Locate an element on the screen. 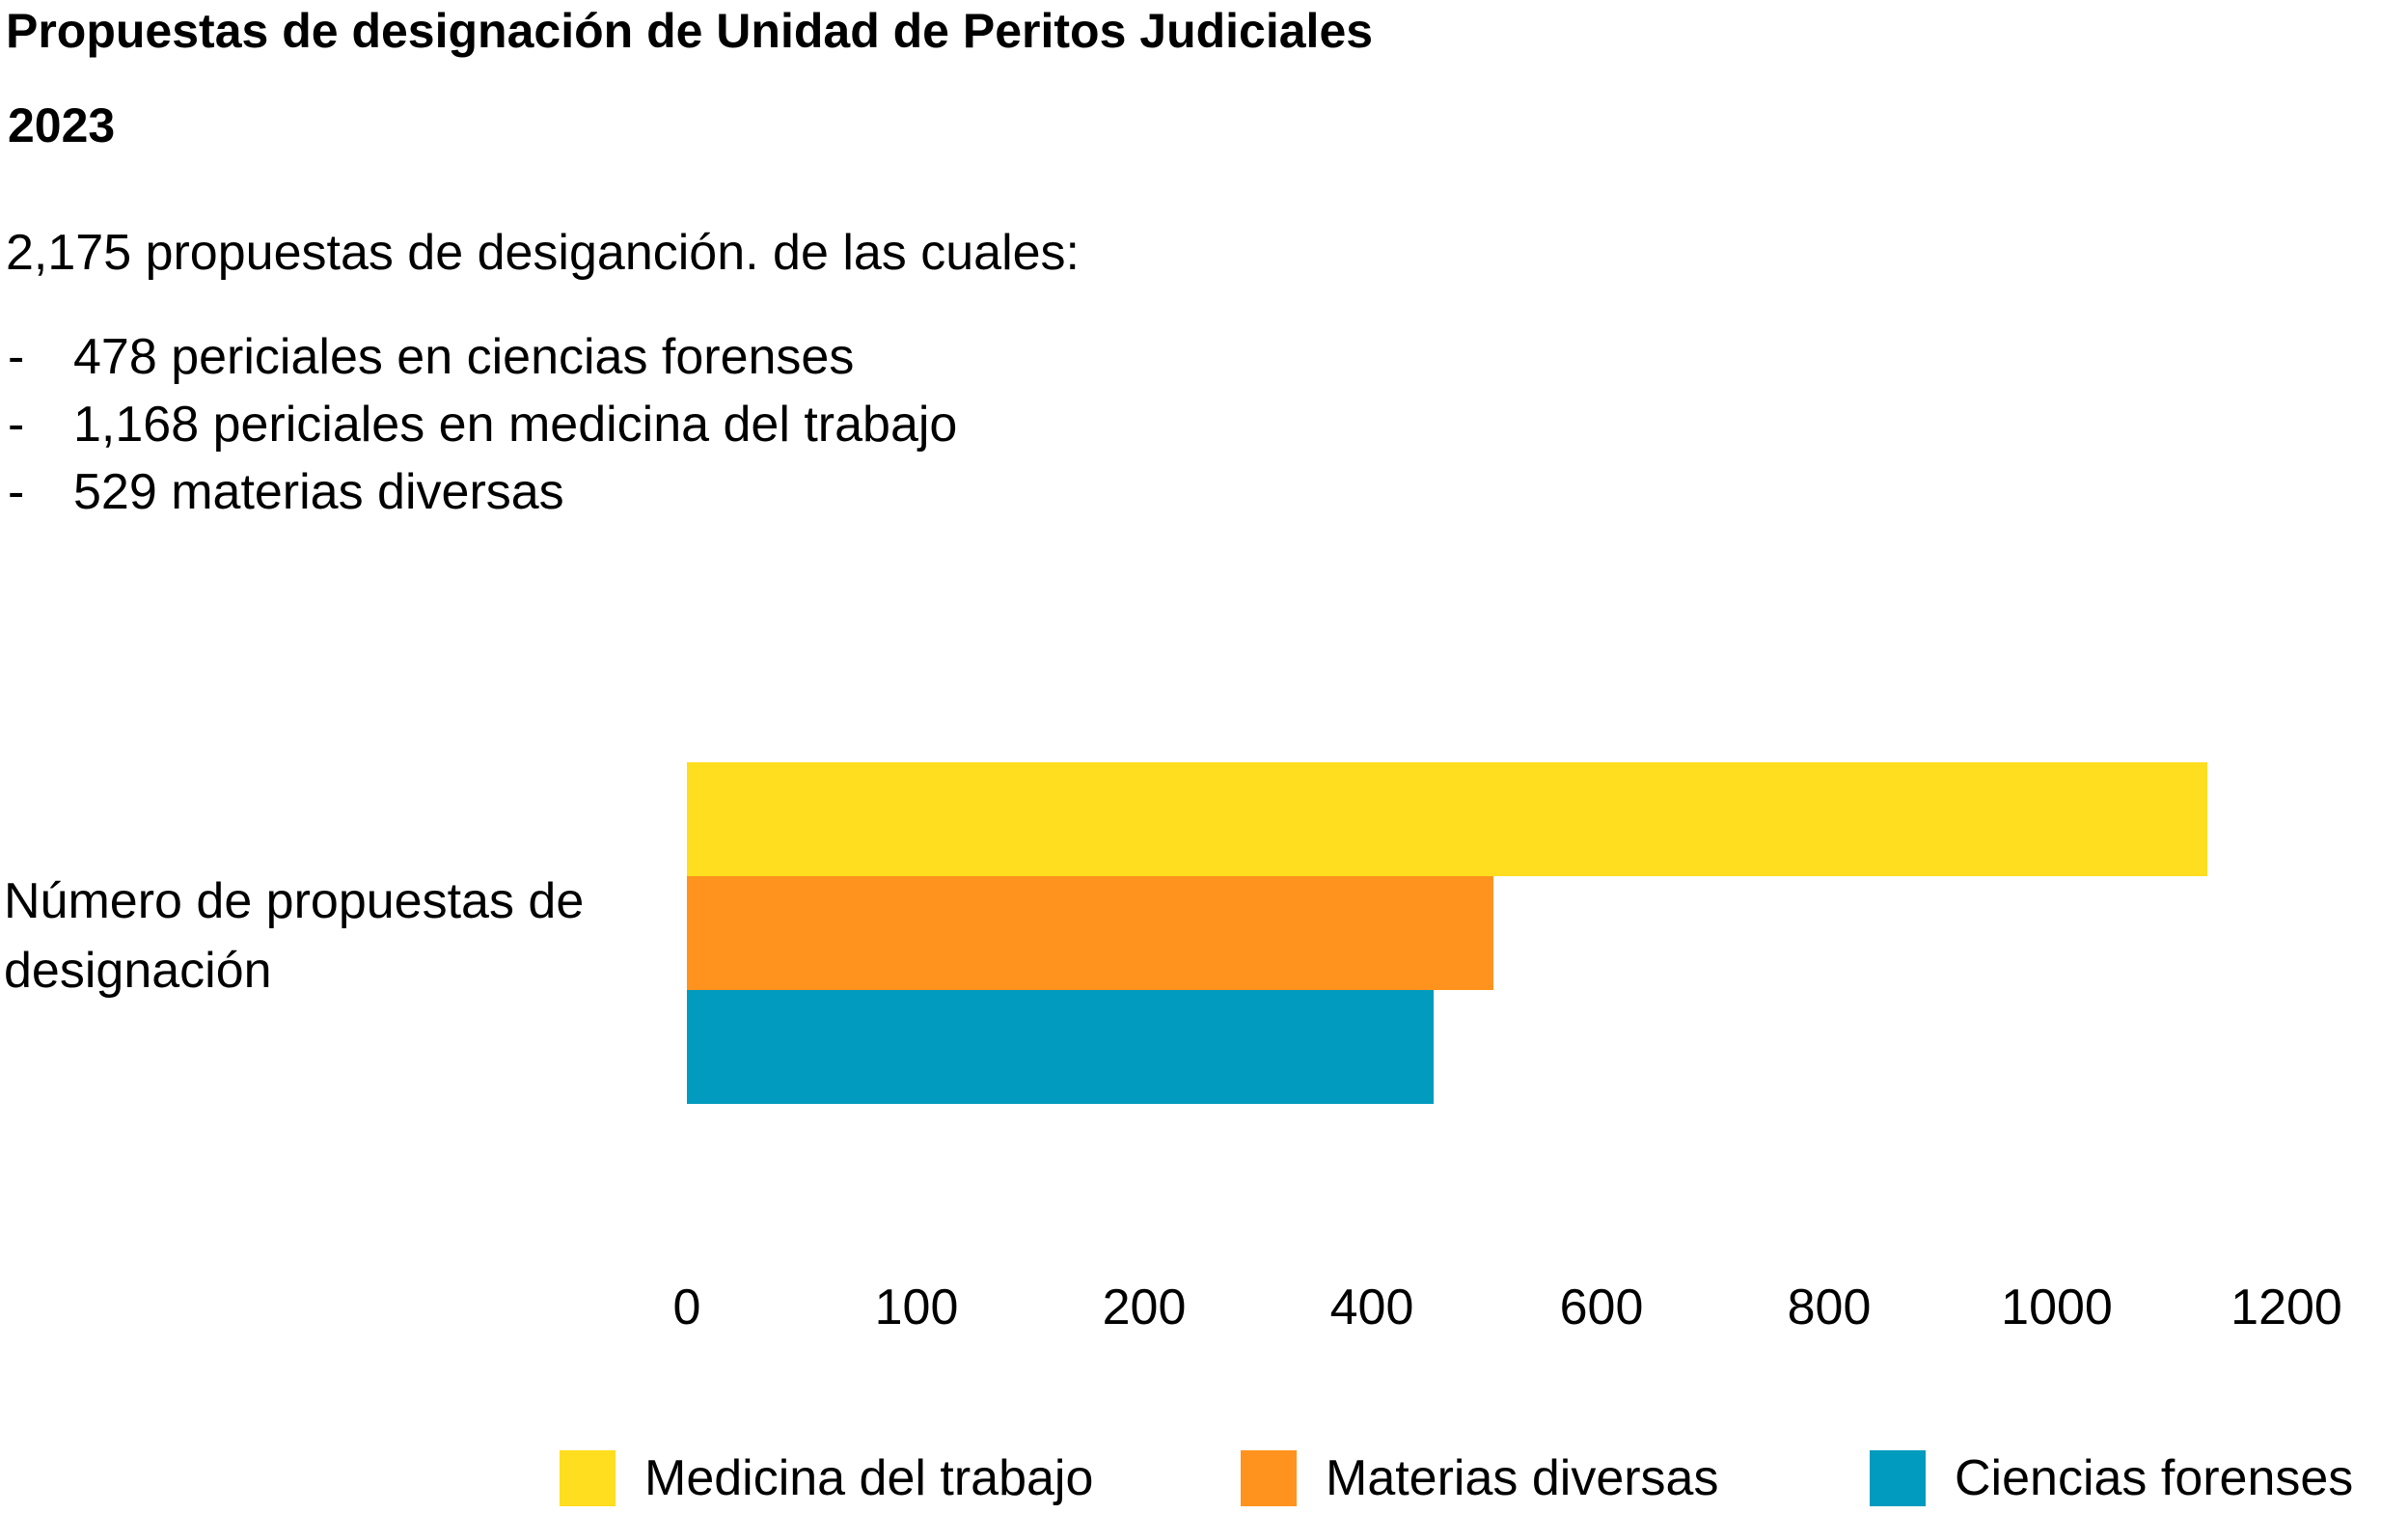 This screenshot has width=2408, height=1514. legend-item: Medicina del trabajo is located at coordinates (826, 1478).